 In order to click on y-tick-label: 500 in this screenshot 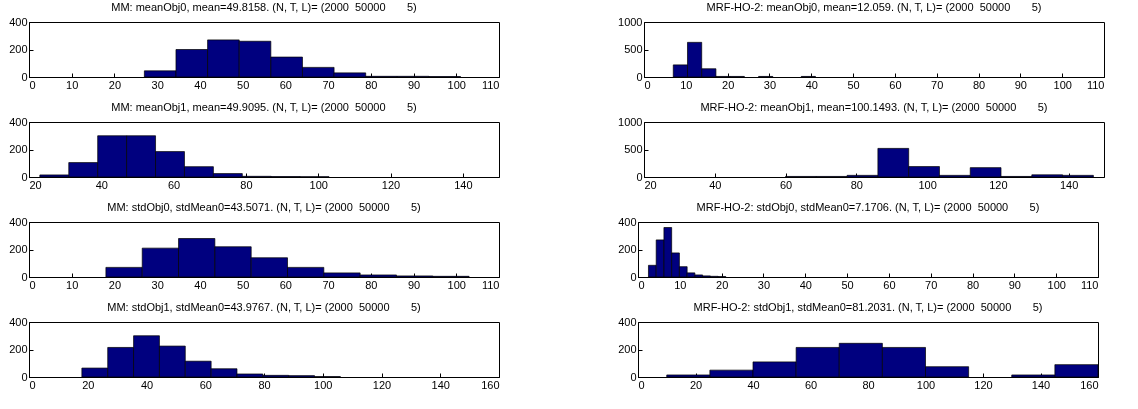, I will do `click(633, 149)`.